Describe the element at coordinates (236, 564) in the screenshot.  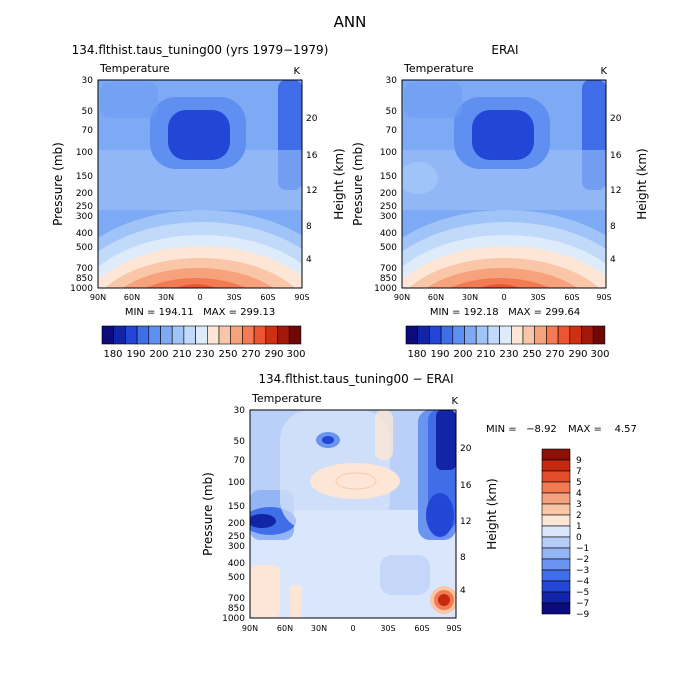
I see `panel-diff-ytick: 400` at that location.